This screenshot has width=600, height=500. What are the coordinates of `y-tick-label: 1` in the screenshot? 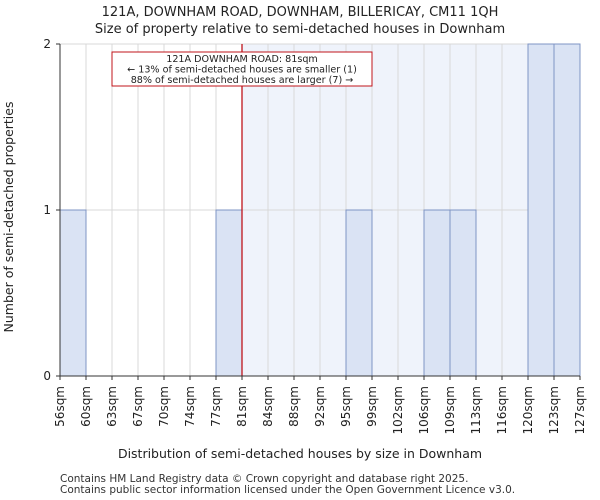 It's located at (47, 210).